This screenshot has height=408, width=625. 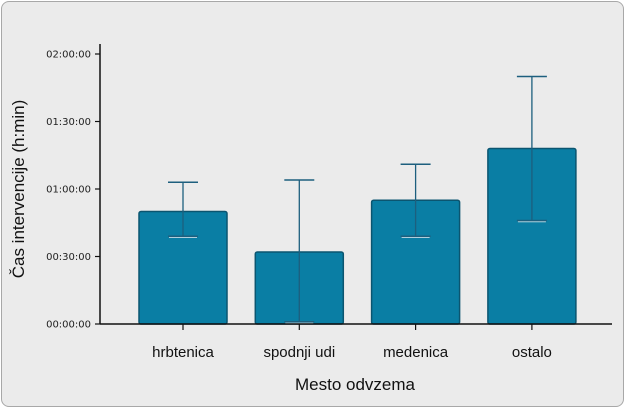 I want to click on y-tick-label: 01:30:00, so click(x=68, y=122).